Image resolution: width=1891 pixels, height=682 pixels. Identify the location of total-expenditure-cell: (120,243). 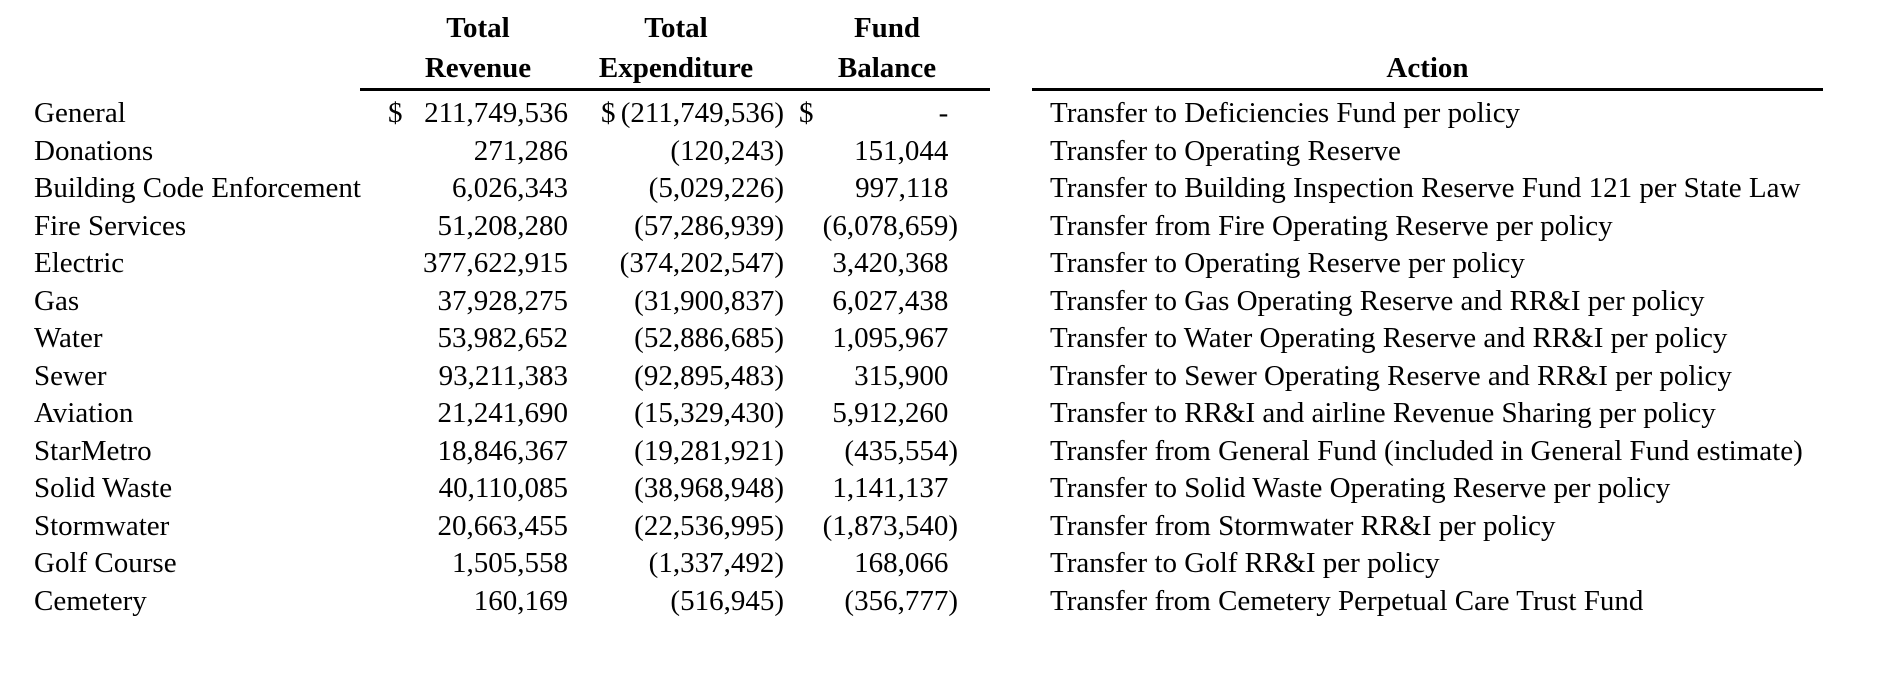
(676, 151).